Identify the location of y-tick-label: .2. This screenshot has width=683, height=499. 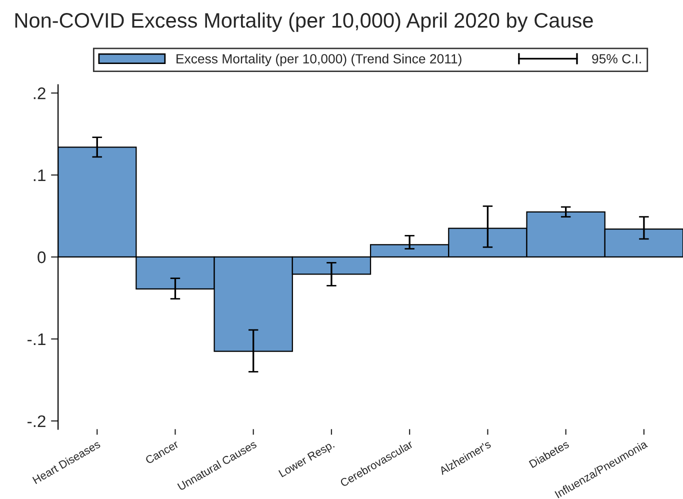
(40, 93).